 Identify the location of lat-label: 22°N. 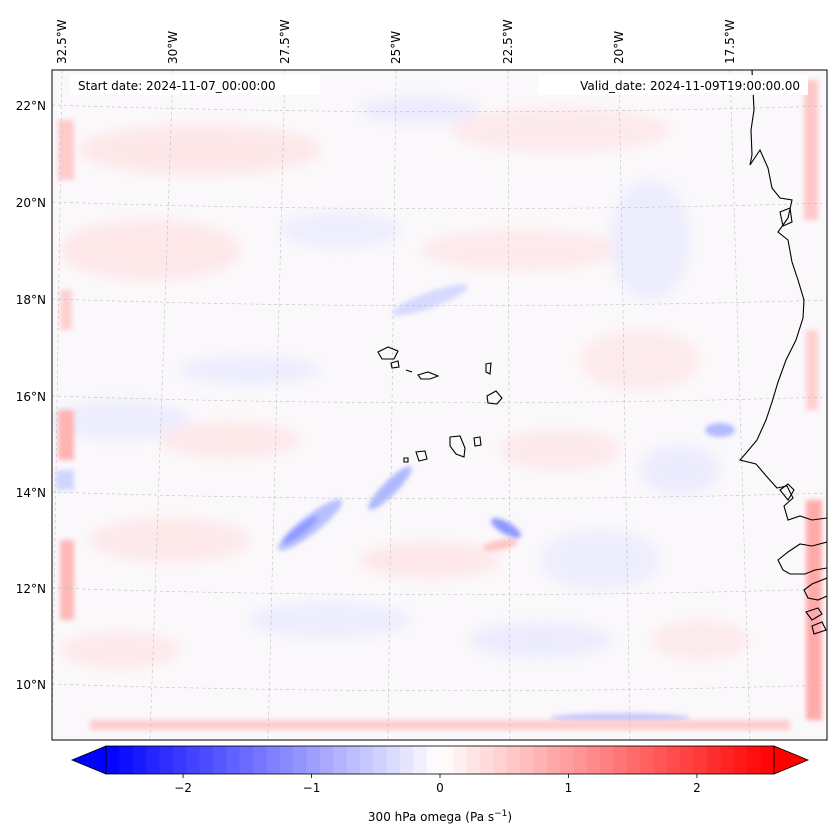
(31, 106).